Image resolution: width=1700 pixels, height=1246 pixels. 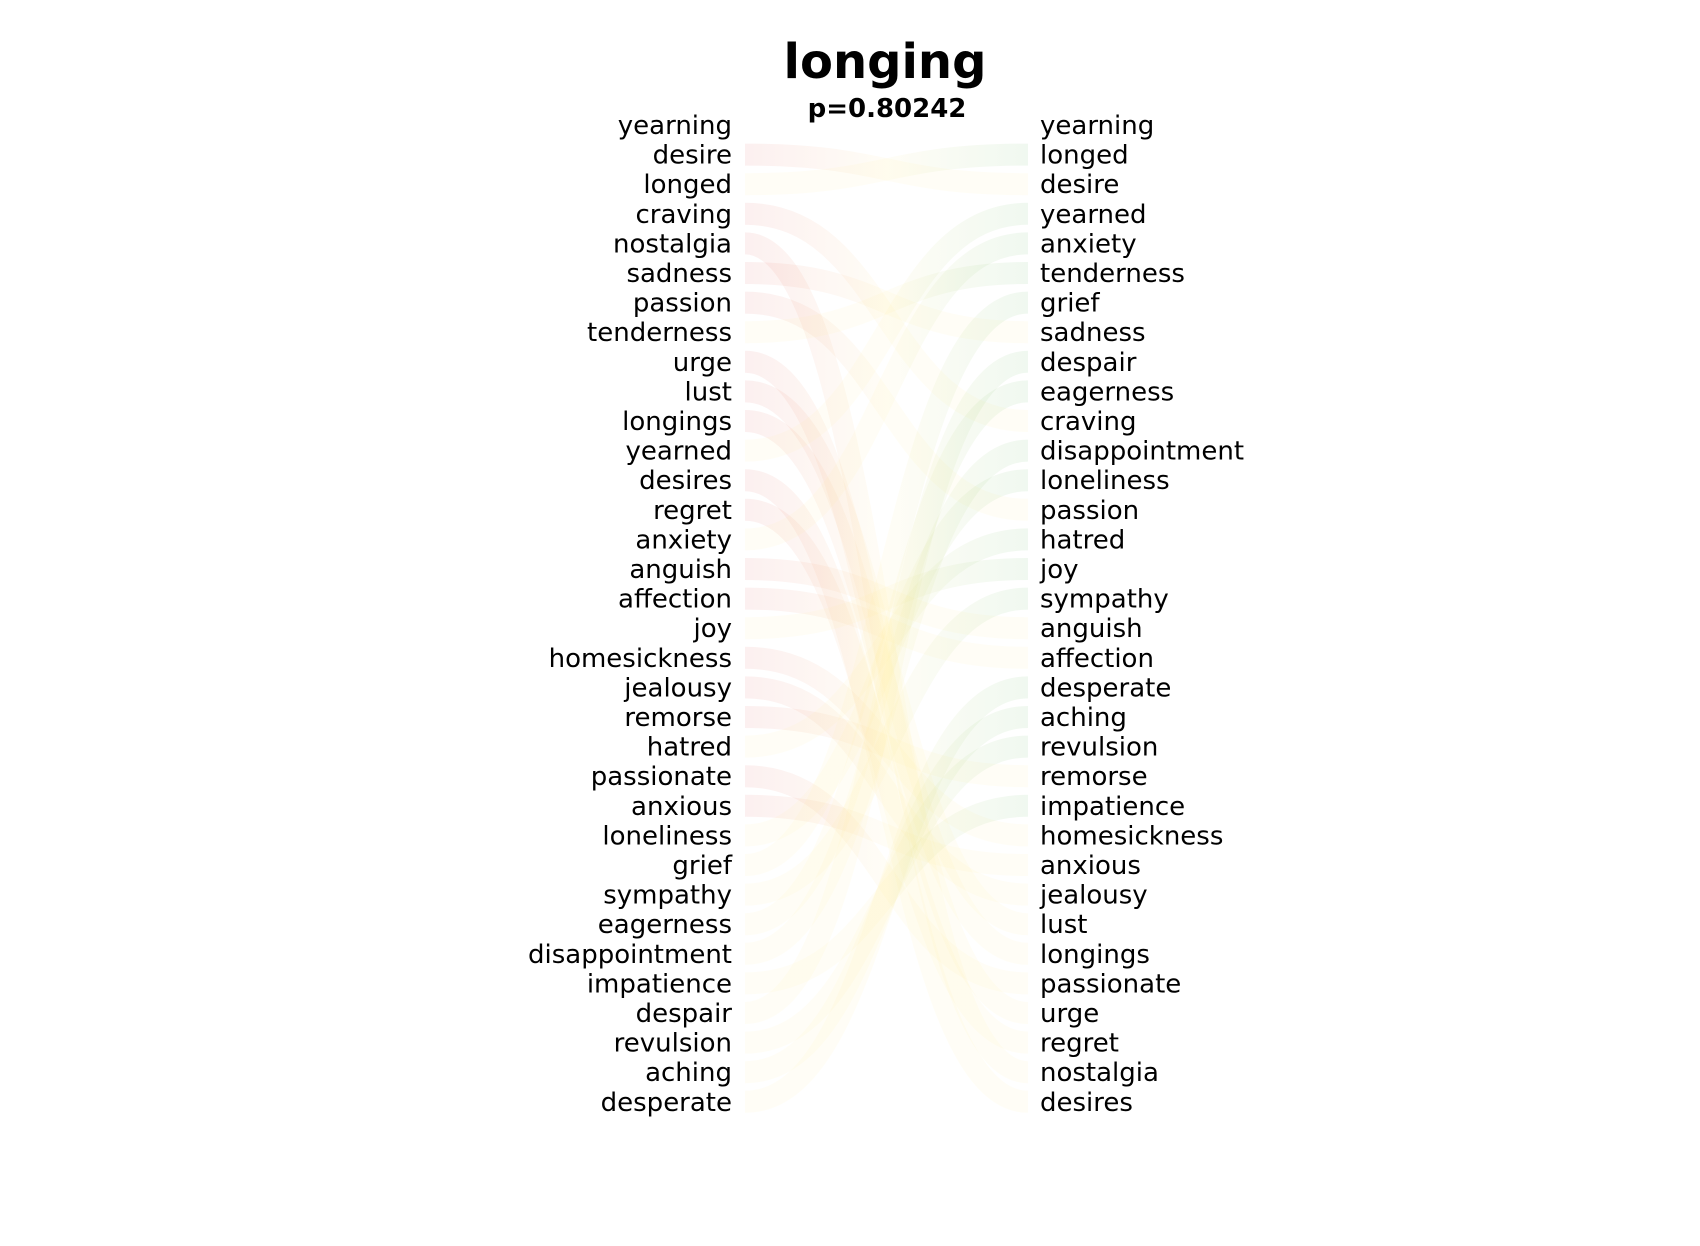 I want to click on right-word-impatience: impatience, so click(x=1112, y=807).